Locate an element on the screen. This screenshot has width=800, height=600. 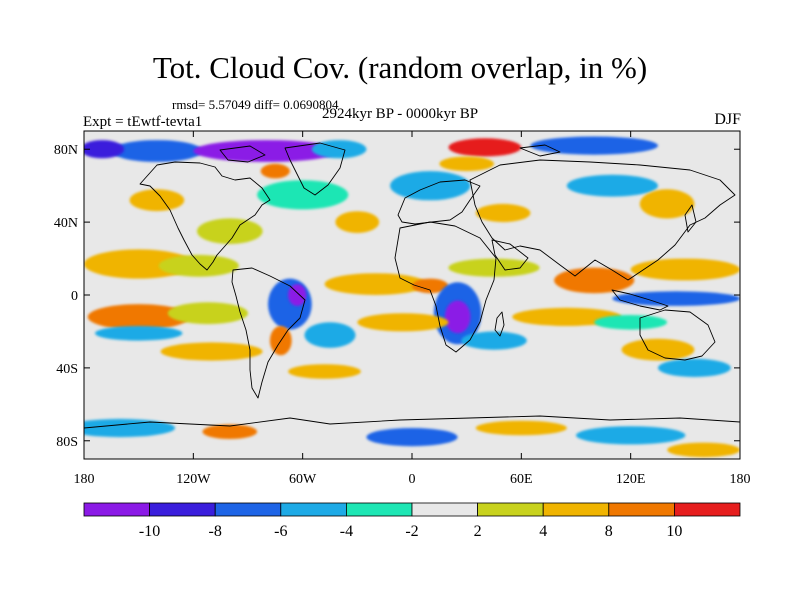
lat-tick-label-4: 80S is located at coordinates (67, 442).